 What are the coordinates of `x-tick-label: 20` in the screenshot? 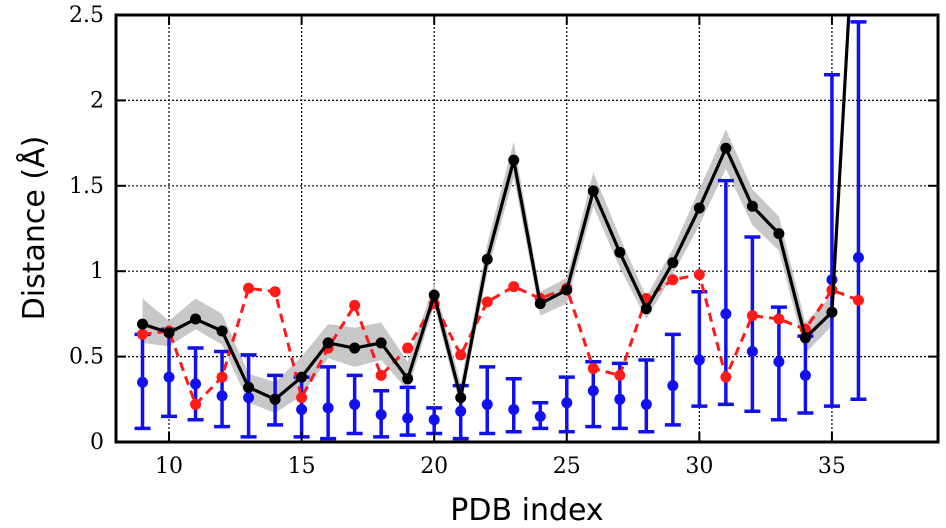 It's located at (434, 466).